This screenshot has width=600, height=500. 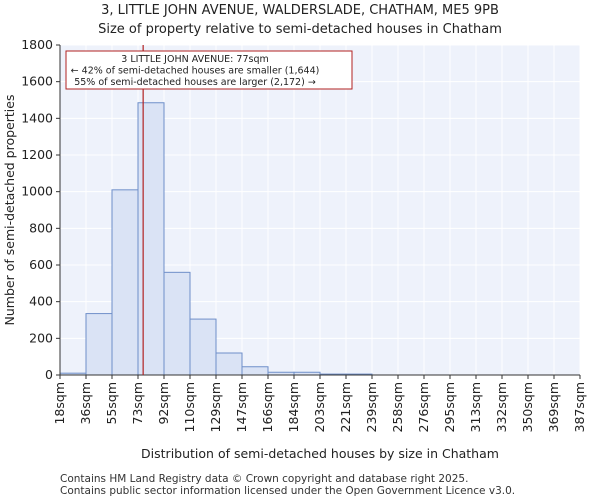 What do you see at coordinates (163, 403) in the screenshot?
I see `x-tick-label: 92sqm` at bounding box center [163, 403].